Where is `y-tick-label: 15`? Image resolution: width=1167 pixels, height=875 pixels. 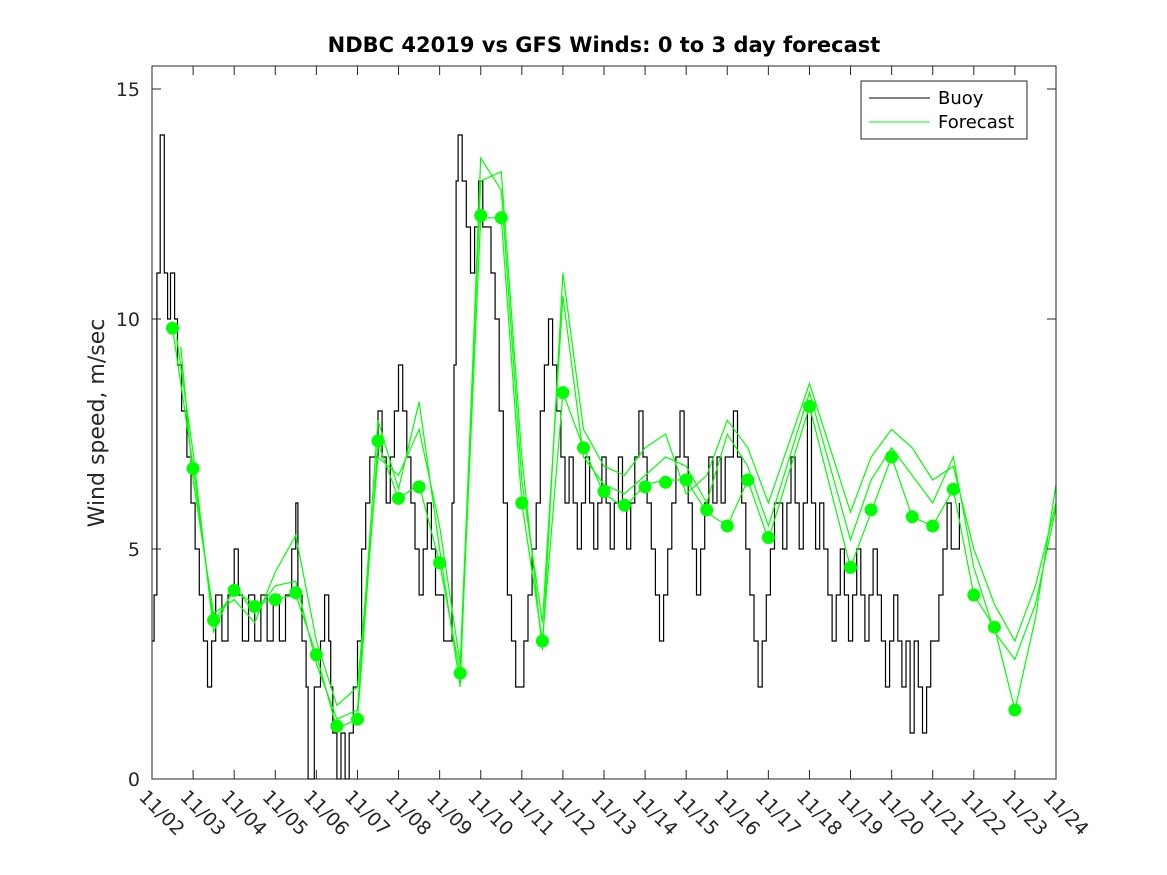 y-tick-label: 15 is located at coordinates (128, 90).